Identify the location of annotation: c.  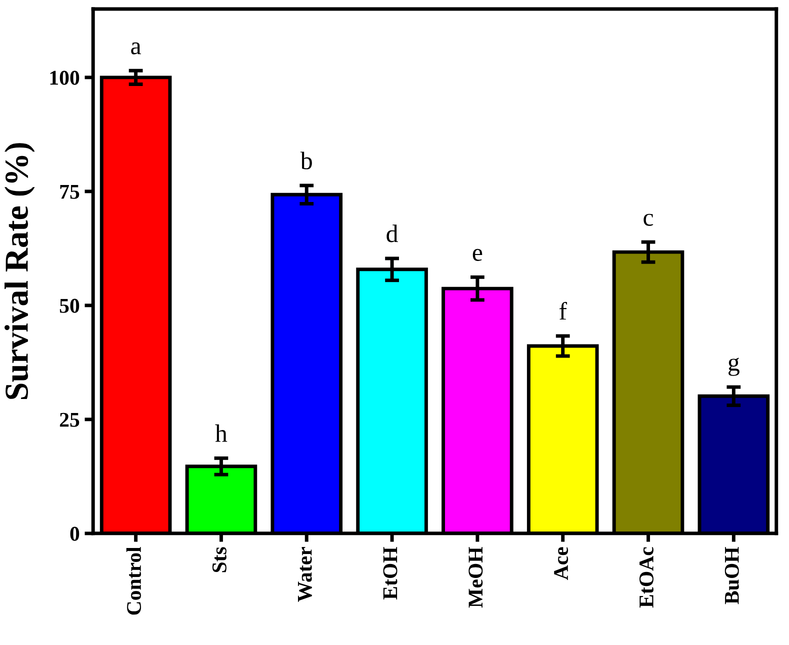
(649, 220).